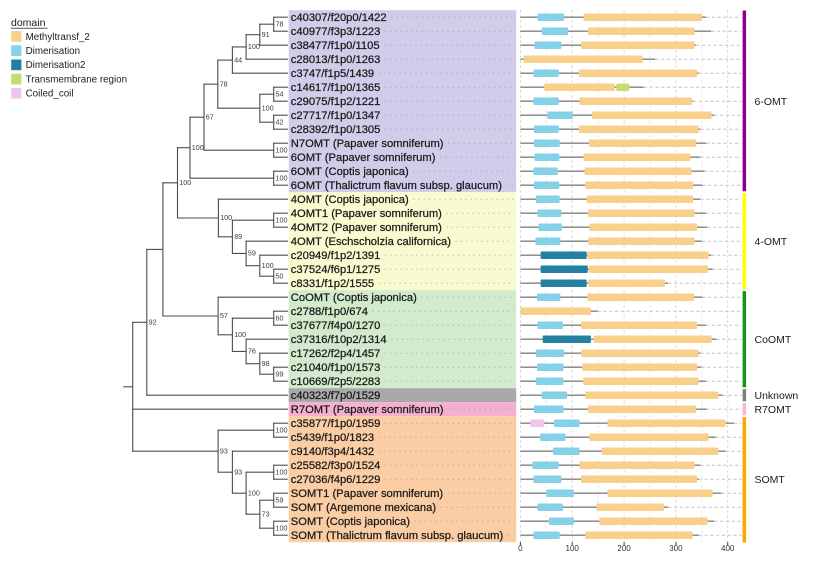 The width and height of the screenshot is (820, 563). Describe the element at coordinates (336, 102) in the screenshot. I see `svg-text: c29075/f1p2/1221` at that location.